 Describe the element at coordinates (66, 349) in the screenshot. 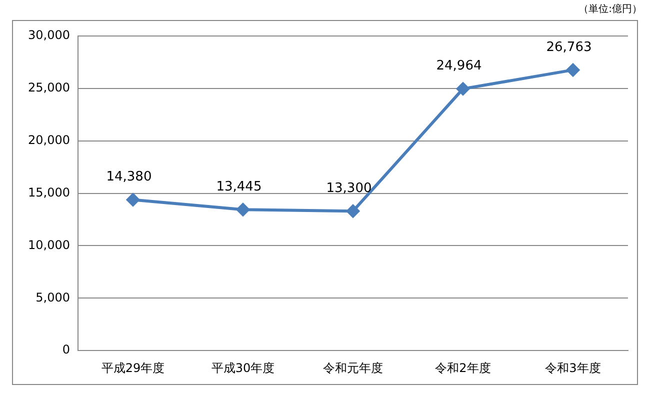

I see `y-tick-label: 0` at that location.